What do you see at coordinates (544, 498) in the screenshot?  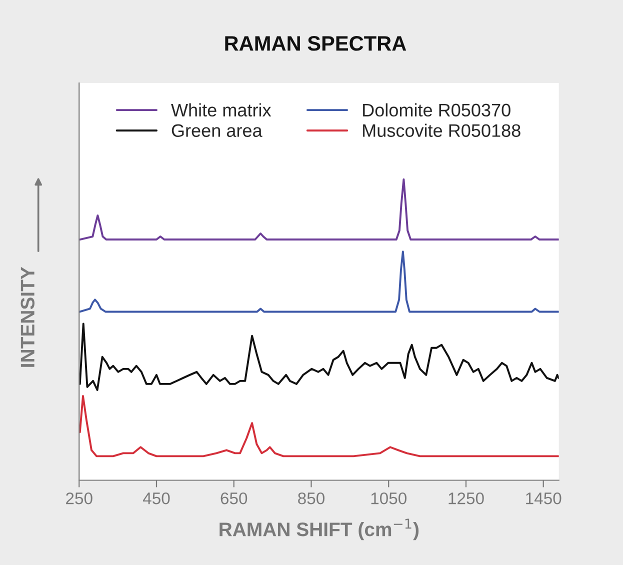 I see `x-tick-label: 1450` at bounding box center [544, 498].